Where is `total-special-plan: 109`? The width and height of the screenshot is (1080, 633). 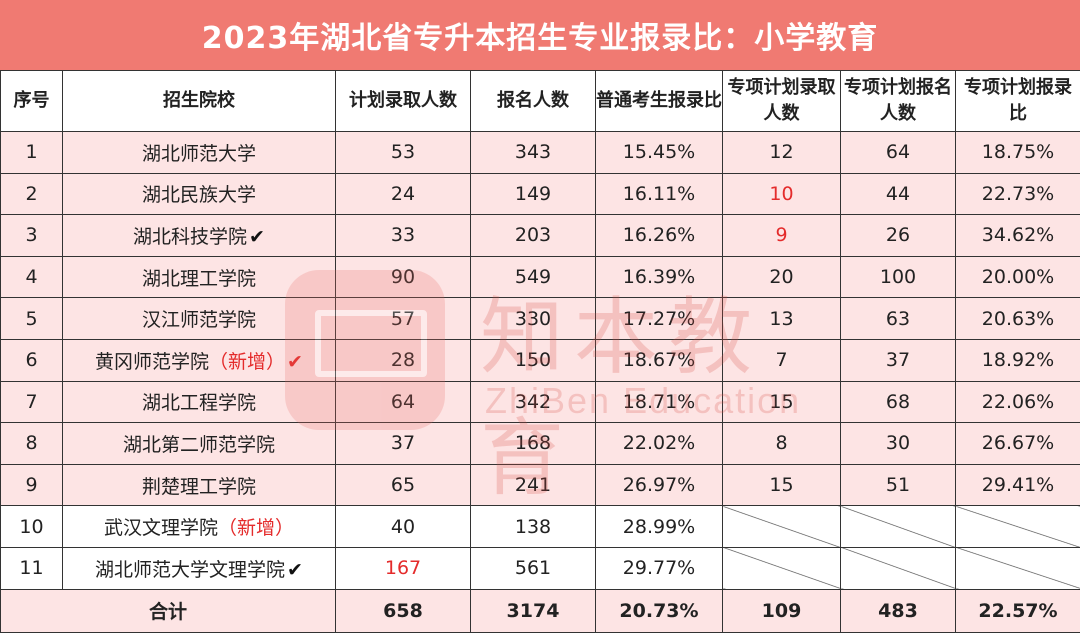
total-special-plan: 109 is located at coordinates (781, 610).